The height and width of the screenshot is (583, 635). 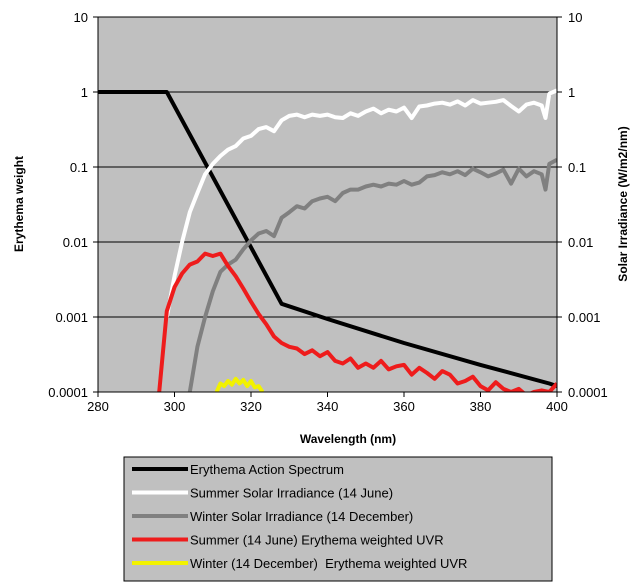 What do you see at coordinates (291, 493) in the screenshot?
I see `legend-label-2: Summer Solar Irradiance (14 June)` at bounding box center [291, 493].